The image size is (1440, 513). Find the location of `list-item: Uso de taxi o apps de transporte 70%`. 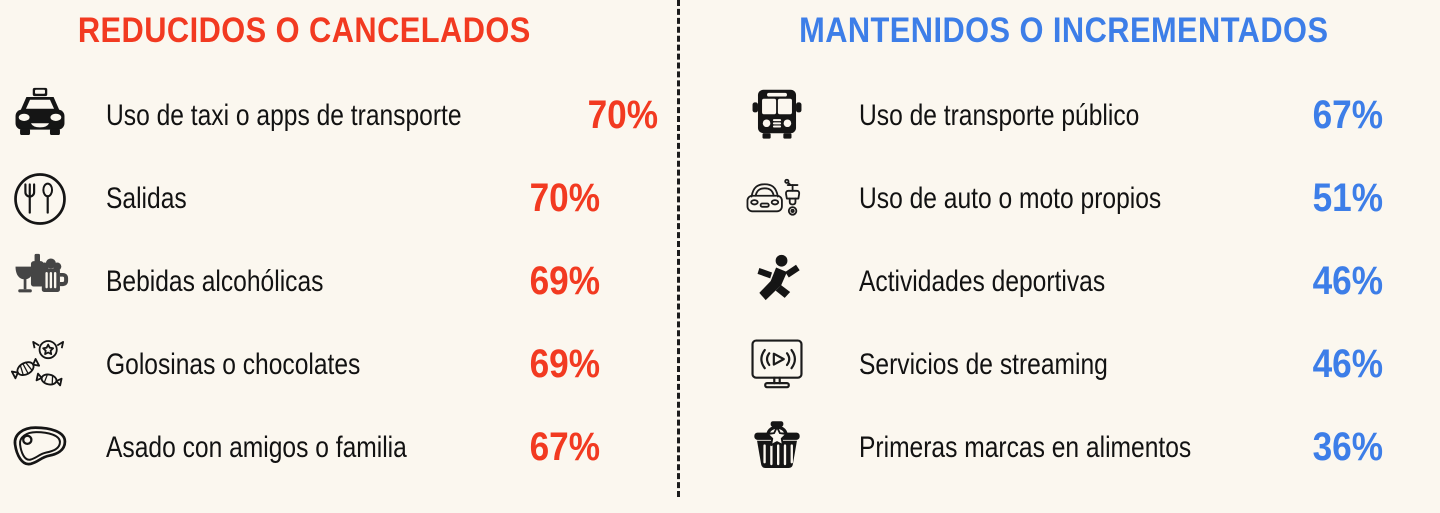

list-item: Uso de taxi o apps de transporte 70% is located at coordinates (333, 115).